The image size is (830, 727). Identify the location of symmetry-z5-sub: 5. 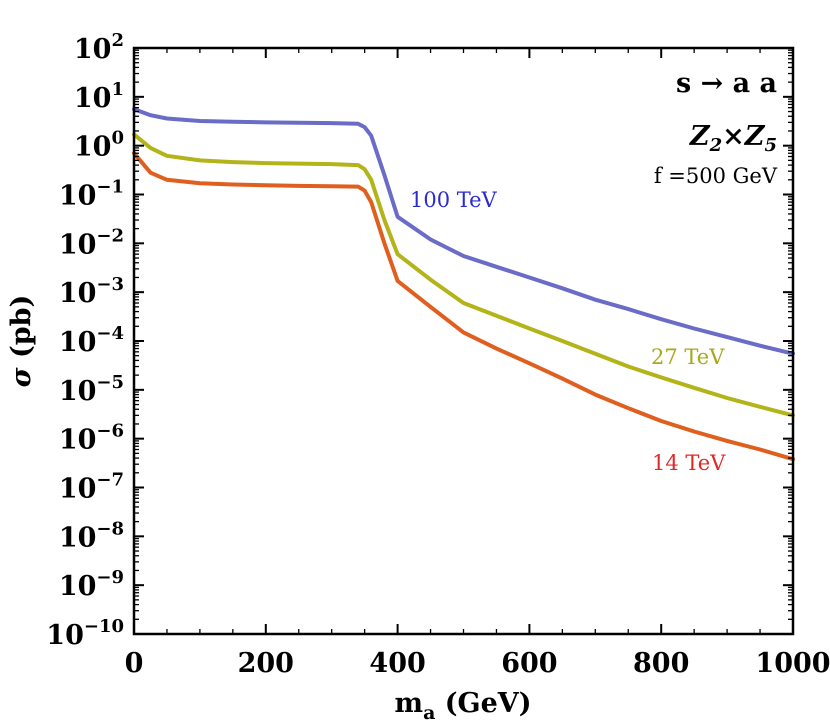
(770, 145).